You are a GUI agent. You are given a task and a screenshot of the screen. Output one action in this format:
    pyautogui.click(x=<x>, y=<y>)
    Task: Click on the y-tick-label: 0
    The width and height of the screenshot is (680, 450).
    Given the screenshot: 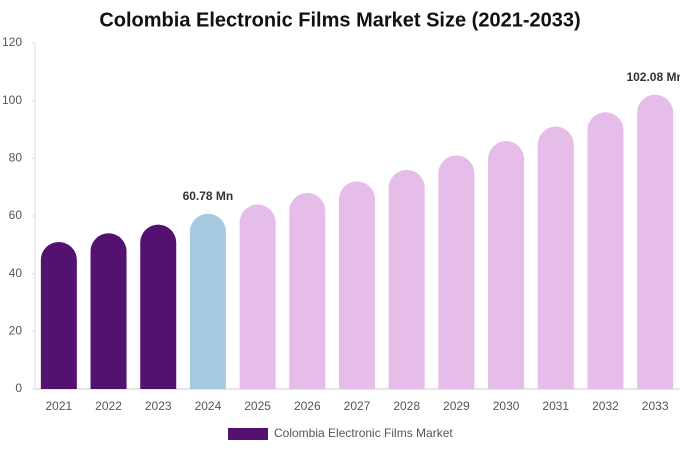 What is the action you would take?
    pyautogui.click(x=18, y=388)
    